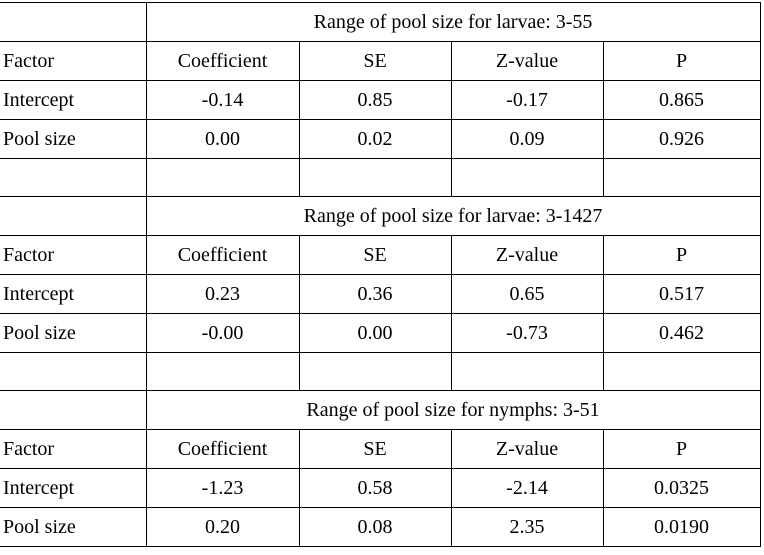  Describe the element at coordinates (222, 333) in the screenshot. I see `value-cell: -0.00` at that location.